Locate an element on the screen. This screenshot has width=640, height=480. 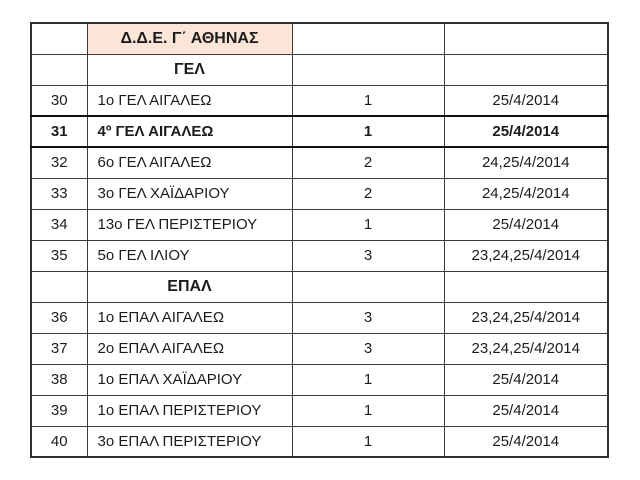
row-number: 38 is located at coordinates (59, 379).